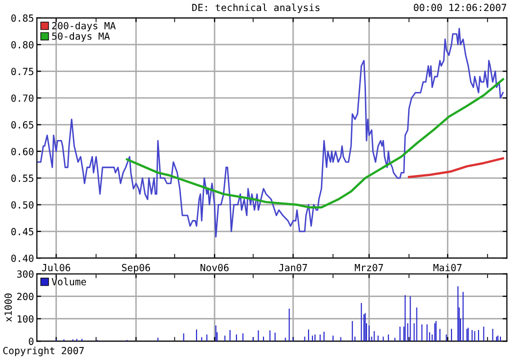  What do you see at coordinates (22, 125) in the screenshot?
I see `y-tick-label: 0.65` at bounding box center [22, 125].